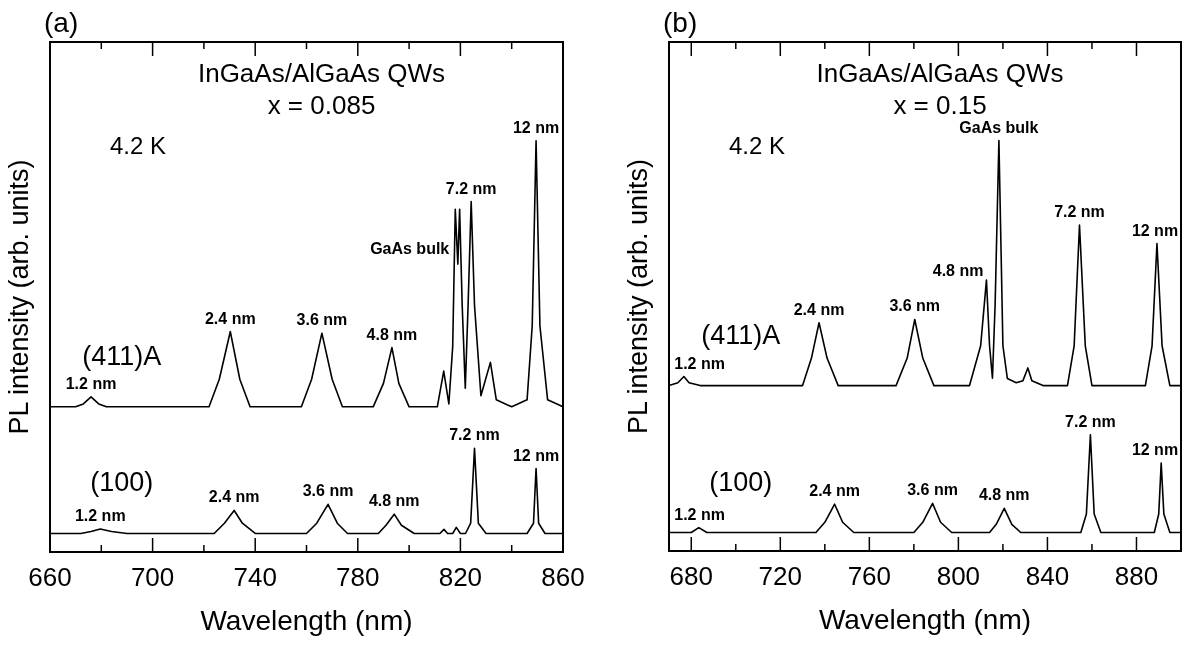  Describe the element at coordinates (61, 22) in the screenshot. I see `chart-title: (a)` at that location.